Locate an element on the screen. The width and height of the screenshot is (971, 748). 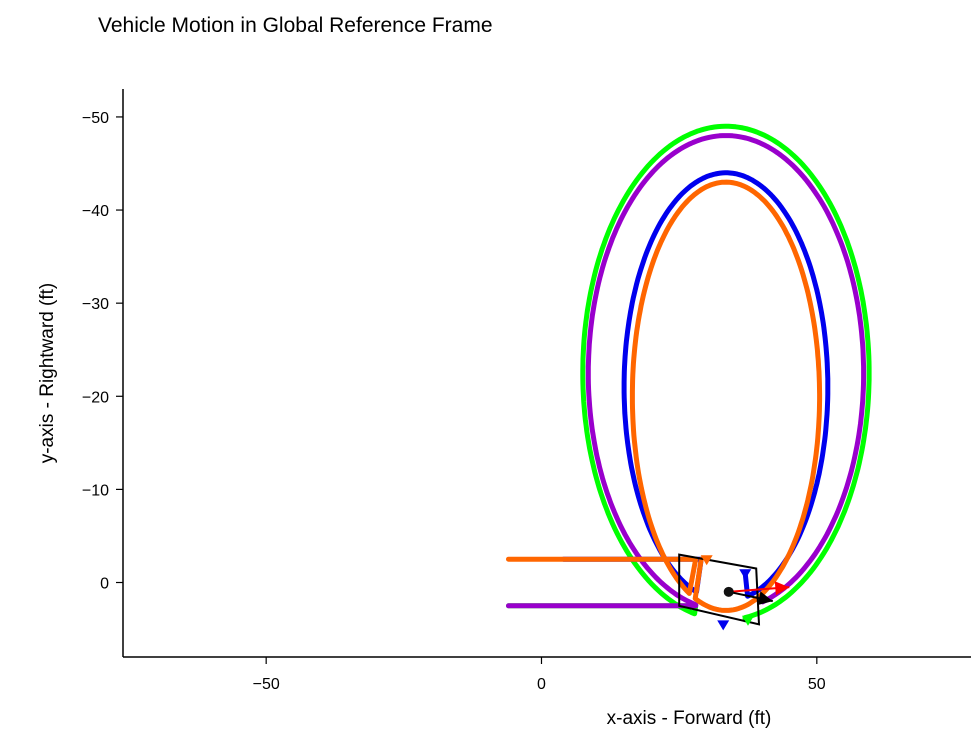
chart-title: Vehicle Motion in Global Reference Frame is located at coordinates (295, 25).